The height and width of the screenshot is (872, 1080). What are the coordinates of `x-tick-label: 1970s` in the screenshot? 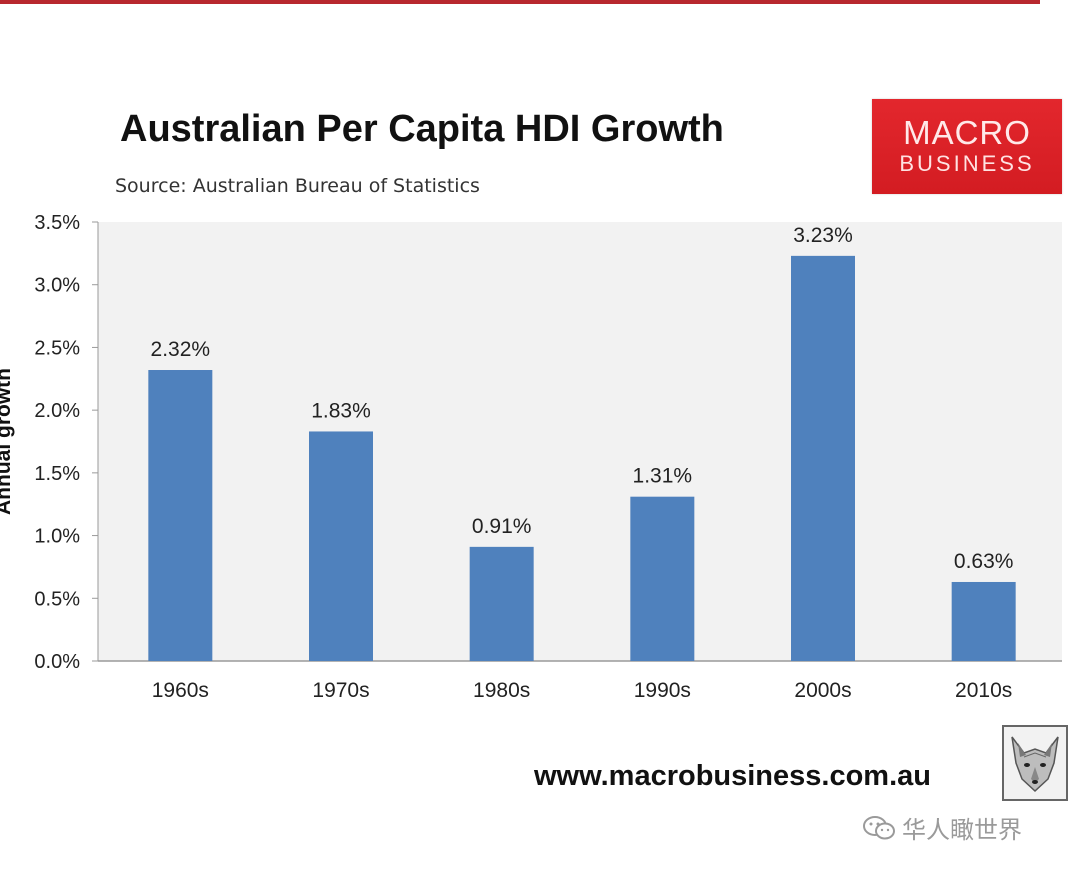 It's located at (340, 690).